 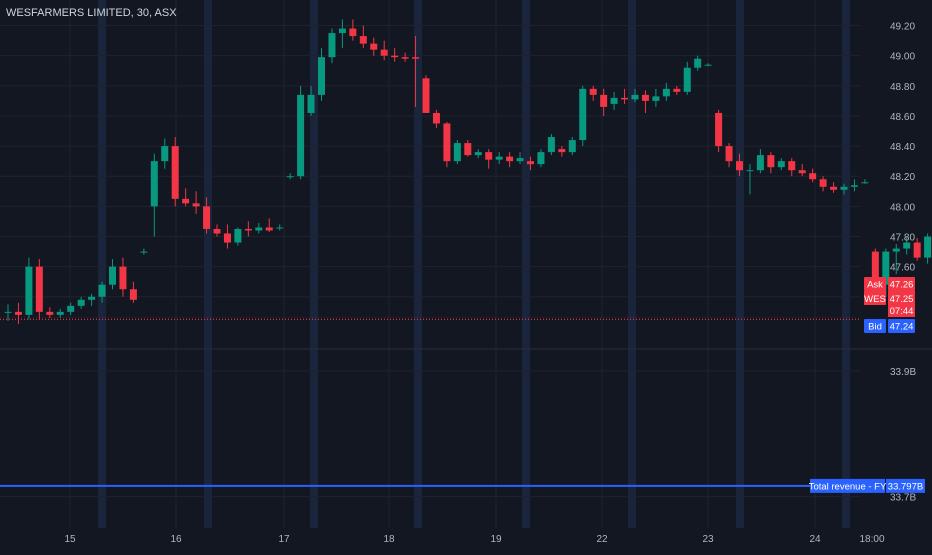 I want to click on time-tick-label: 19, so click(x=496, y=539).